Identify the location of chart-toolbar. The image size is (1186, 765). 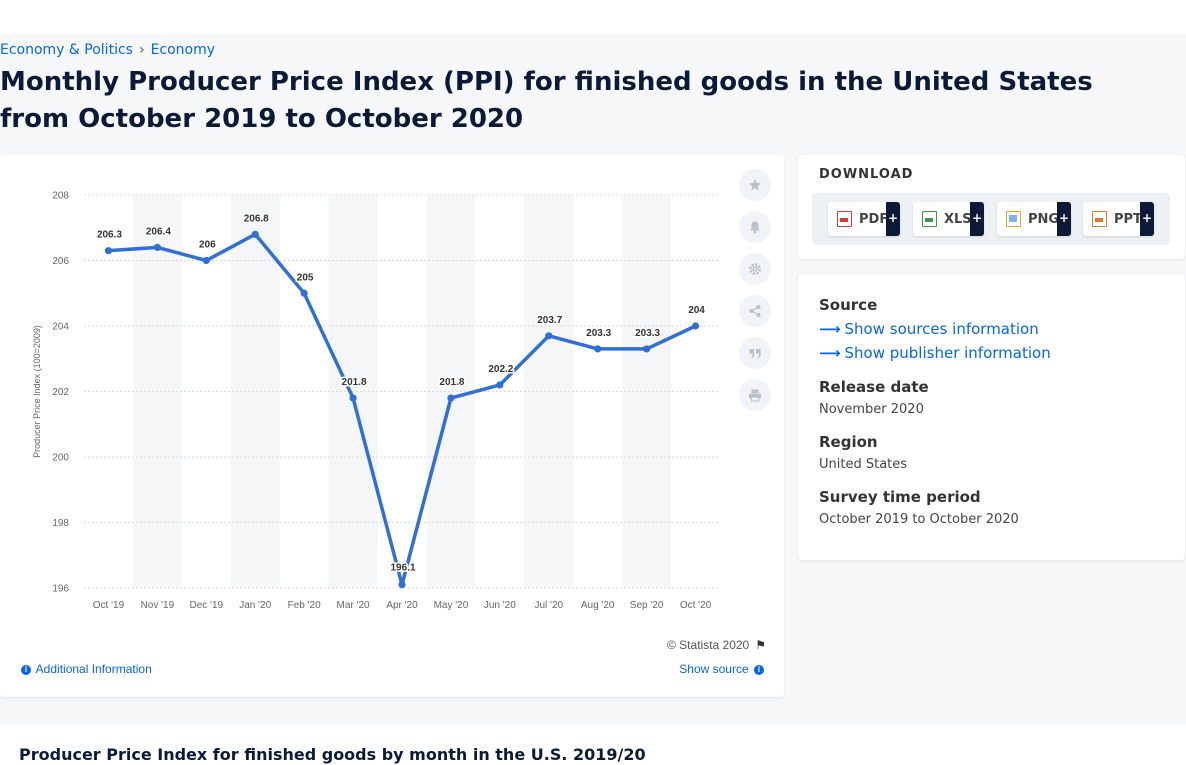
(755, 295).